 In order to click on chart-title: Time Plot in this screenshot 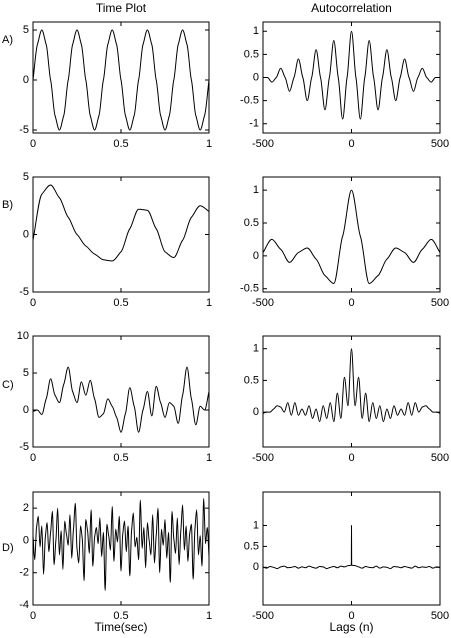, I will do `click(121, 8)`.